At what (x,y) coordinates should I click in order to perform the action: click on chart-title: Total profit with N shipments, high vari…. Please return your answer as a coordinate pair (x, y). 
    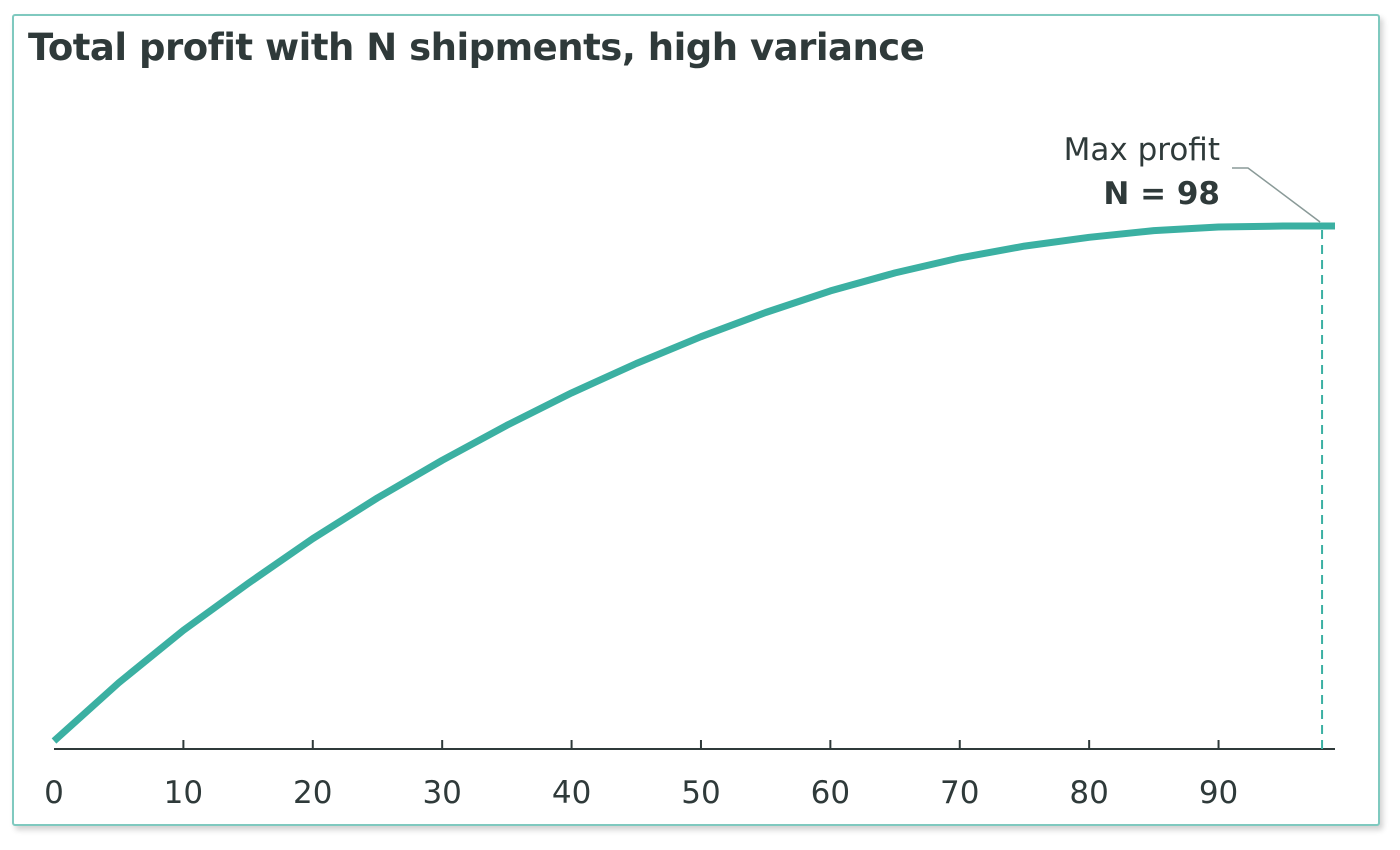
    Looking at the image, I should click on (476, 47).